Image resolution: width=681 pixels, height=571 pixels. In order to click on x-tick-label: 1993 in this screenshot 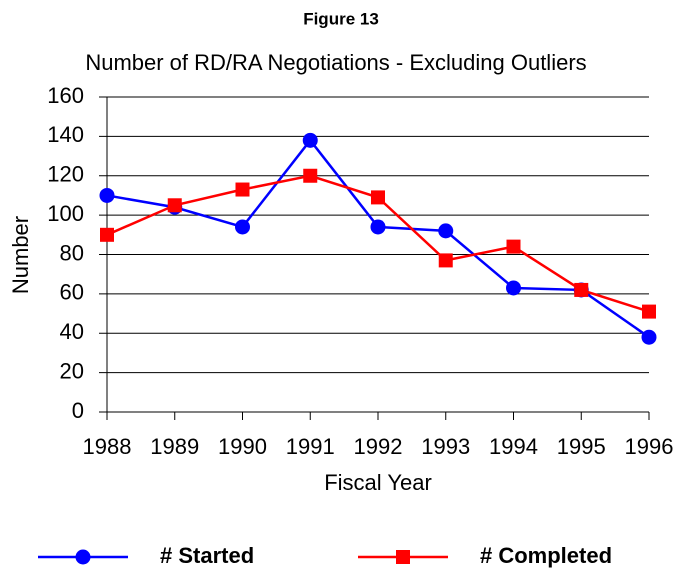, I will do `click(445, 446)`.